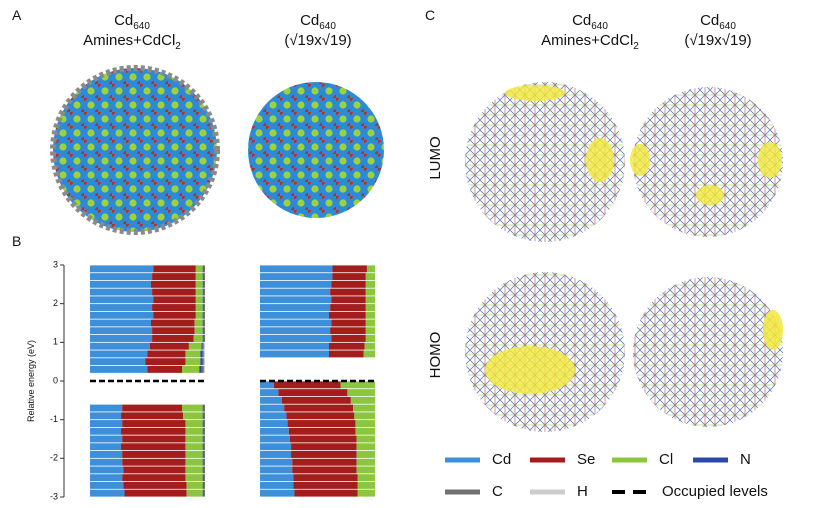 This screenshot has height=508, width=813. What do you see at coordinates (590, 22) in the screenshot?
I see `structure-title: Cd640` at bounding box center [590, 22].